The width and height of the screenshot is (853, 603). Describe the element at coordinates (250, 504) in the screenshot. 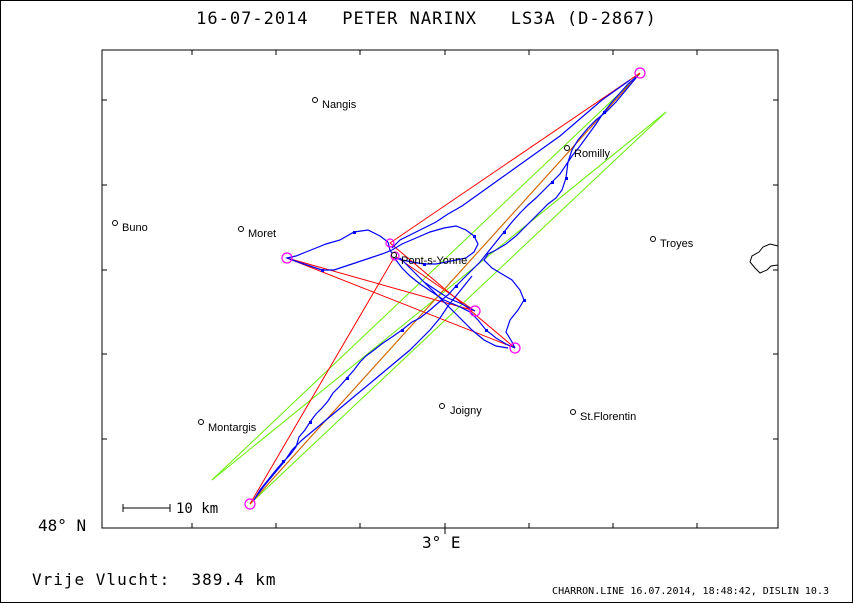

I see `turnpoint-start` at that location.